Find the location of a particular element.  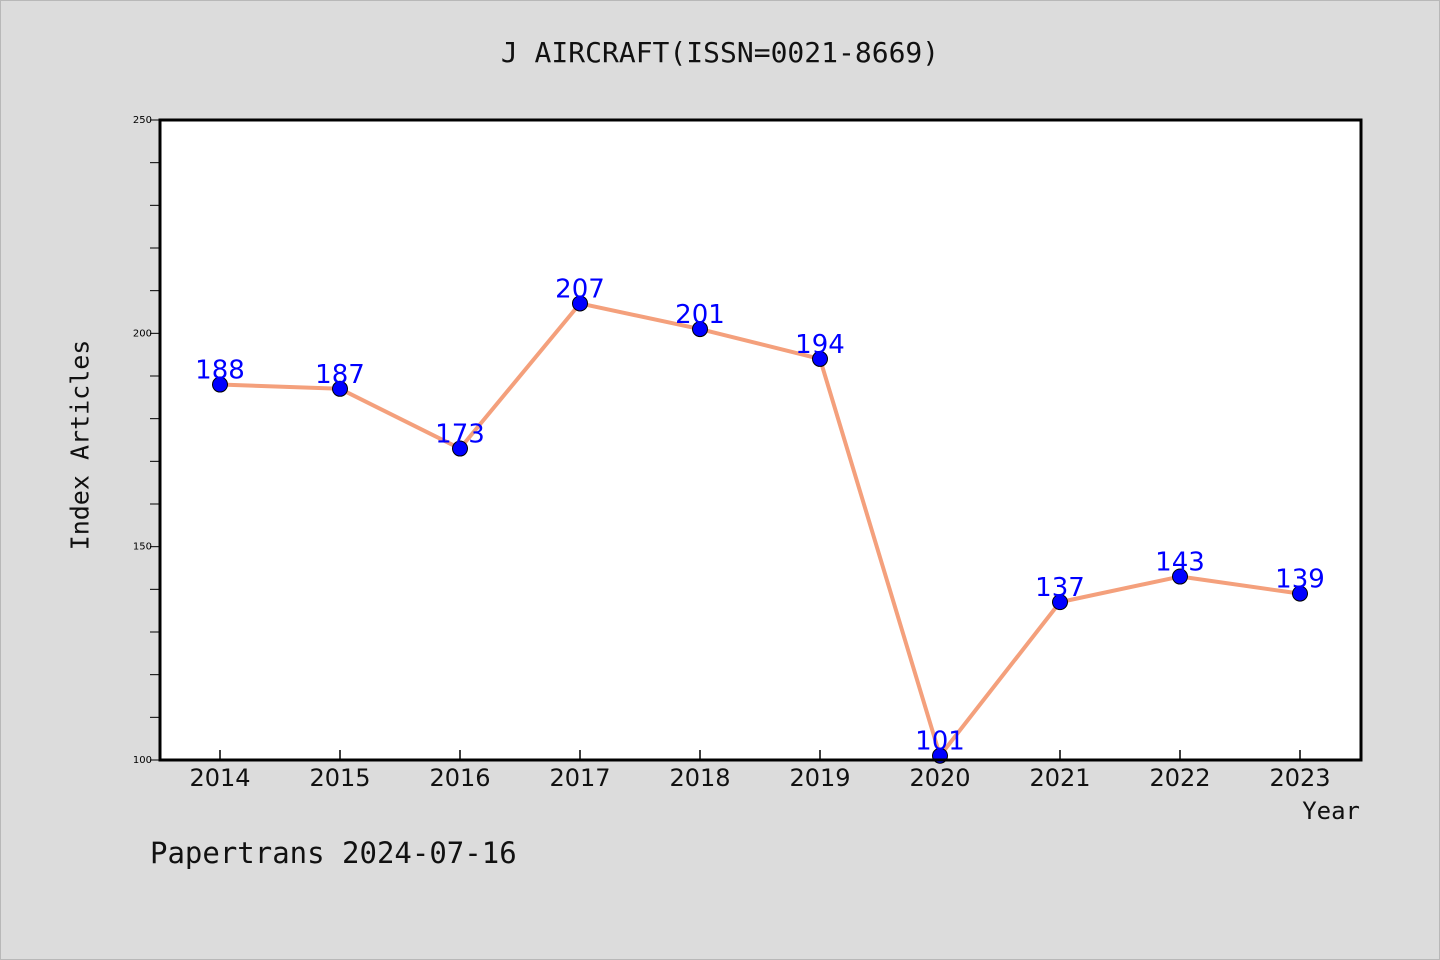

x-tick-label: 2015 is located at coordinates (339, 778).